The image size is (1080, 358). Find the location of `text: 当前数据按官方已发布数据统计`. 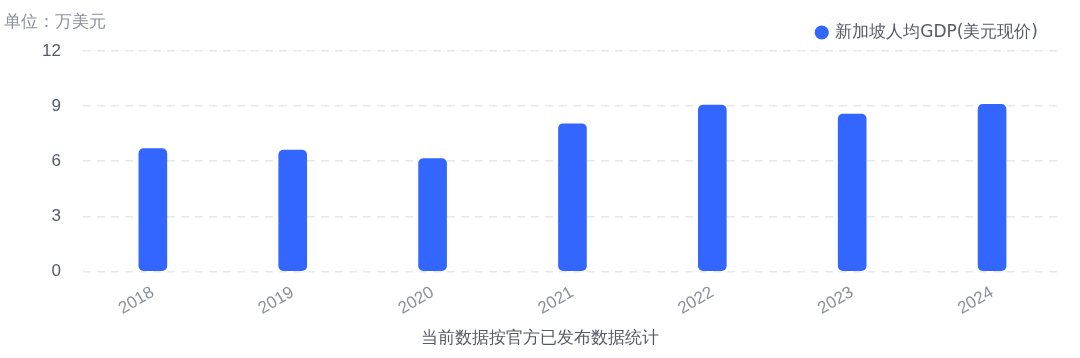

text: 当前数据按官方已发布数据统计 is located at coordinates (540, 337).